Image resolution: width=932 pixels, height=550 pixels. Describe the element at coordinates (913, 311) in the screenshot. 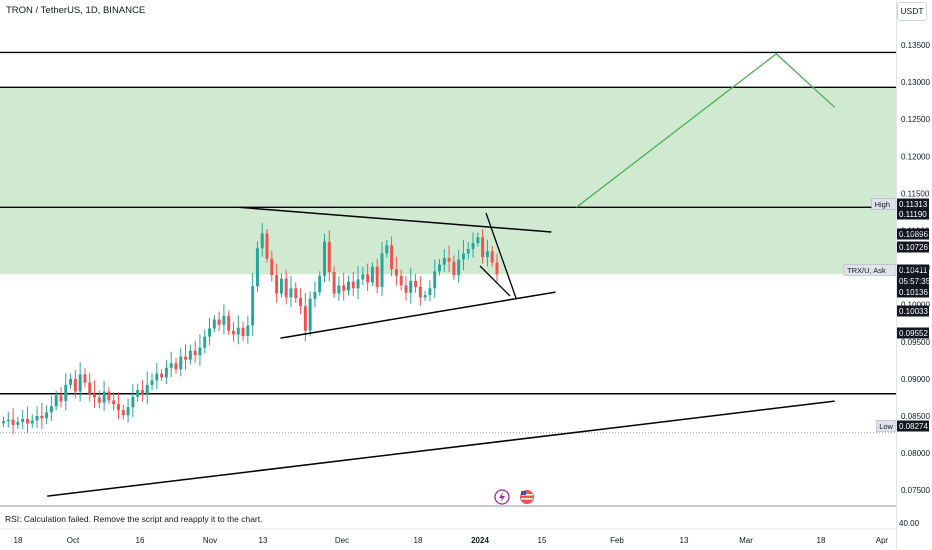

I see `price-tag: 0.10033` at that location.